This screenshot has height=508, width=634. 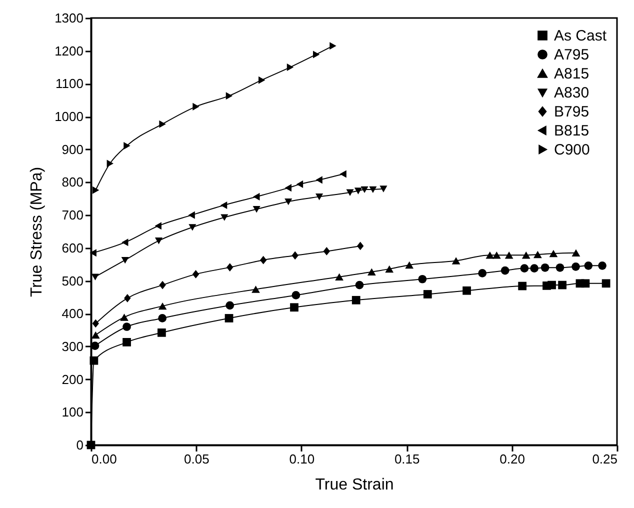 I want to click on y-tick-label: 100, so click(x=73, y=412).